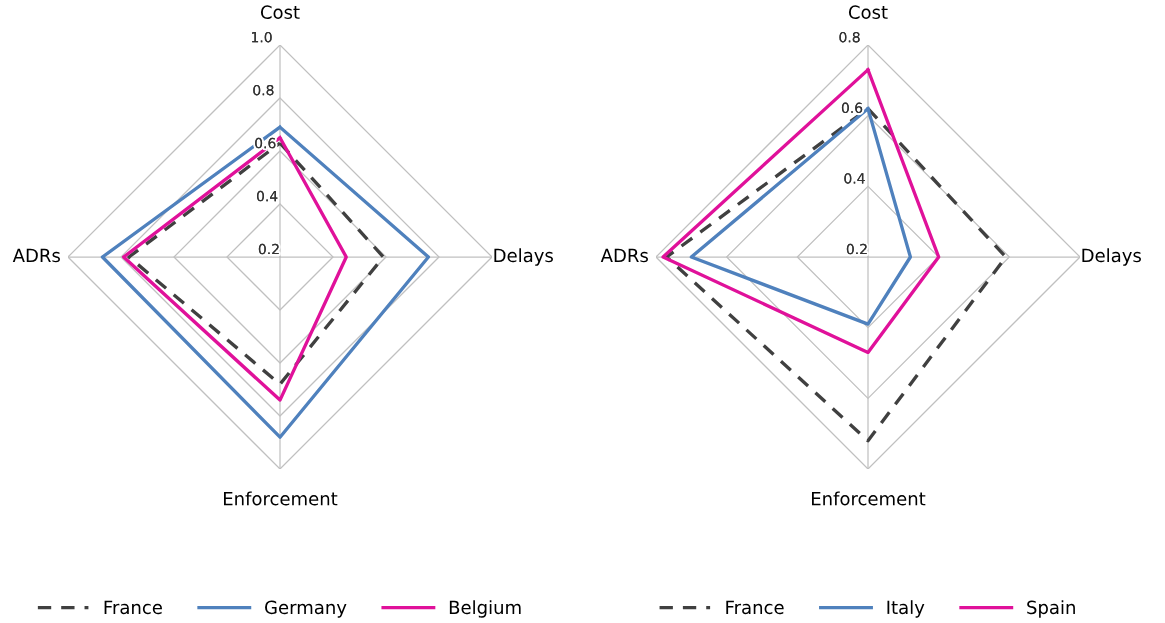 The height and width of the screenshot is (623, 1165). What do you see at coordinates (306, 609) in the screenshot?
I see `legend-label: Germany` at bounding box center [306, 609].